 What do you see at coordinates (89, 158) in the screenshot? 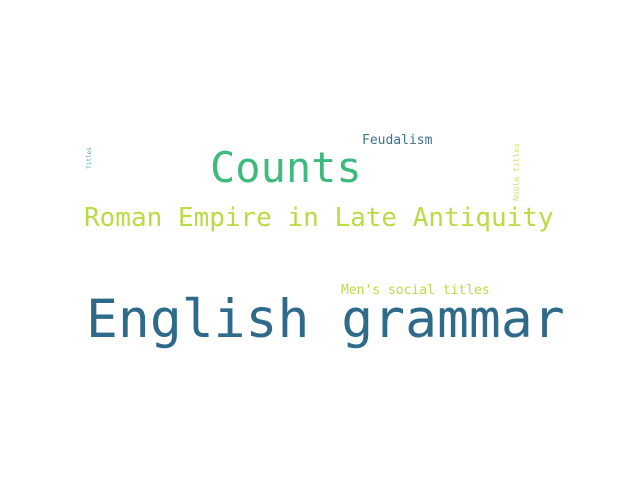
I see `word-titles: Titles` at bounding box center [89, 158].